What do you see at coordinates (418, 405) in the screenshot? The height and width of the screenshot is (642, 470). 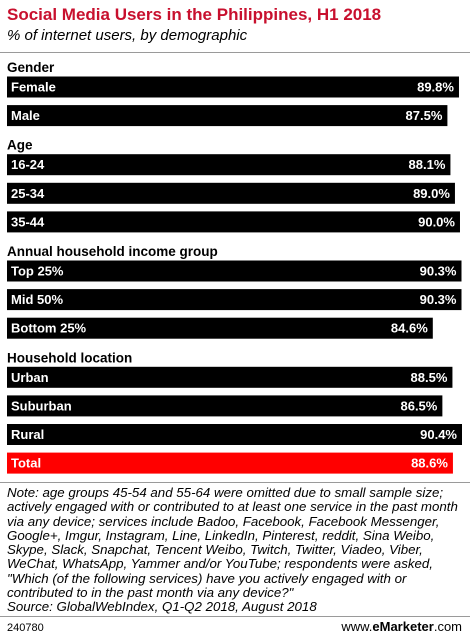 I see `bar-value-label: 86.5%` at bounding box center [418, 405].